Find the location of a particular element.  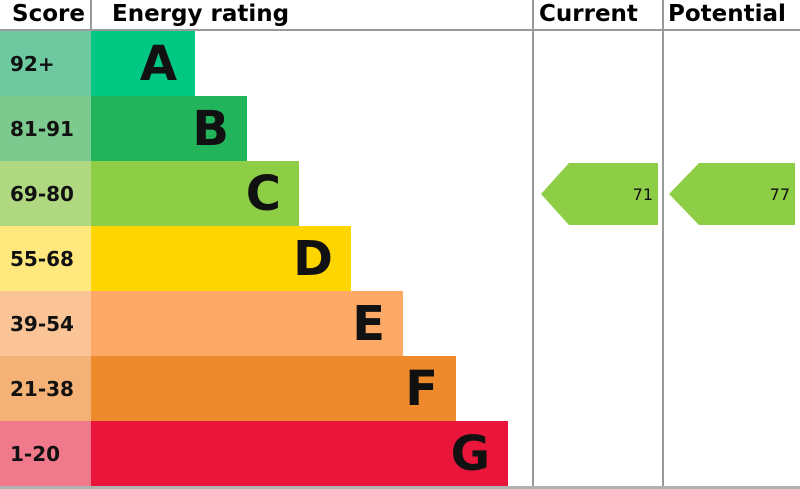

band-row-f: 21-38 F is located at coordinates (266, 388).